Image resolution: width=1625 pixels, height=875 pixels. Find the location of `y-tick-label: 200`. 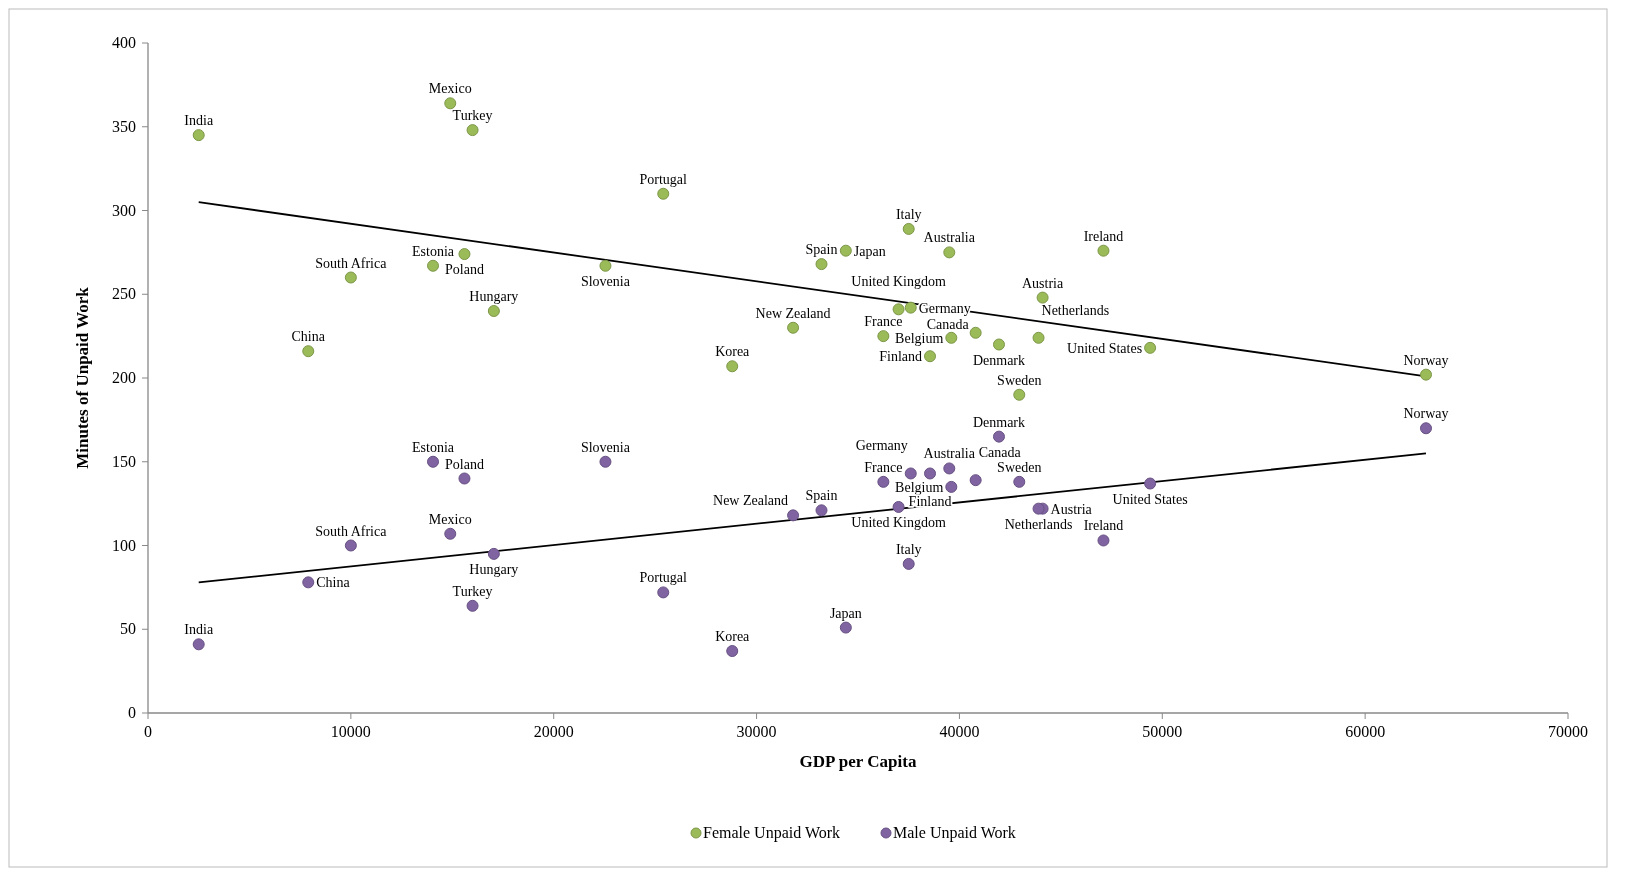

y-tick-label: 200 is located at coordinates (124, 377).